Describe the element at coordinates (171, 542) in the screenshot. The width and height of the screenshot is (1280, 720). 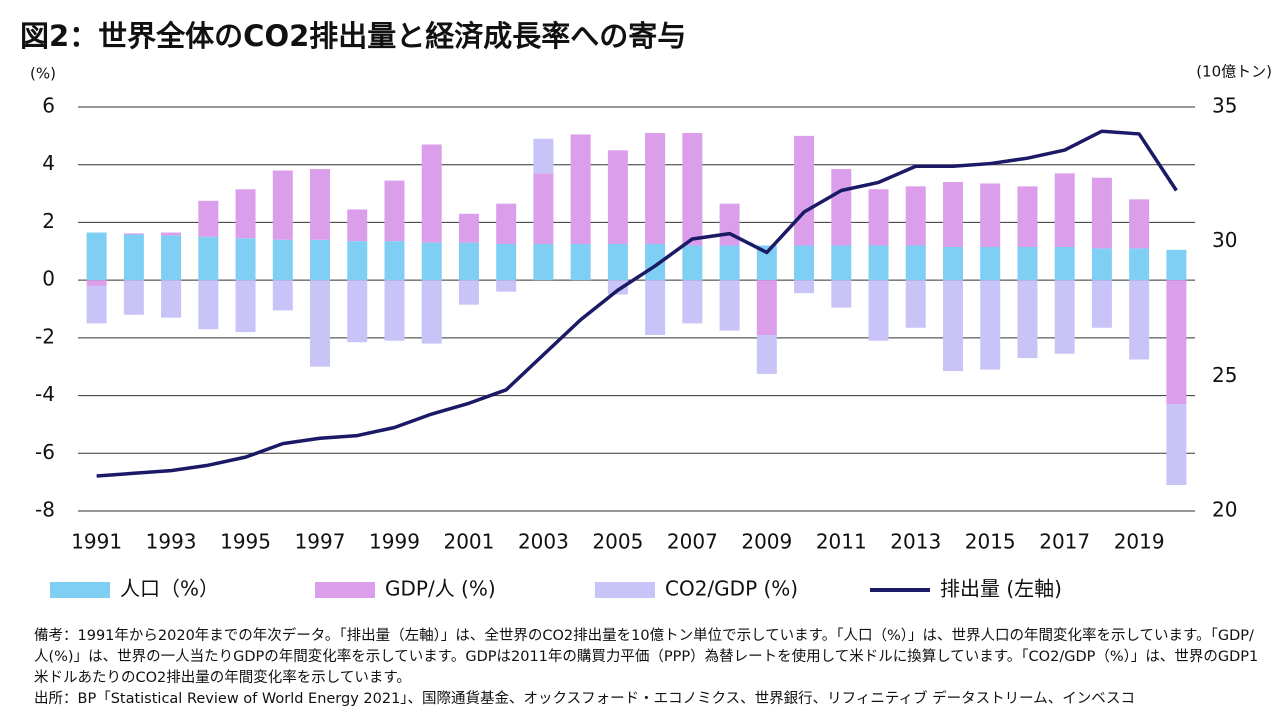
I see `x-tick-label: 1993` at that location.